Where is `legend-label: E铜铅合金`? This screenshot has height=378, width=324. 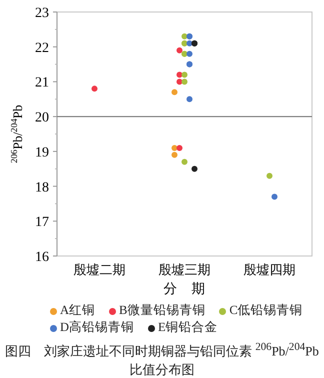 legend-label: E铜铅合金 is located at coordinates (188, 327).